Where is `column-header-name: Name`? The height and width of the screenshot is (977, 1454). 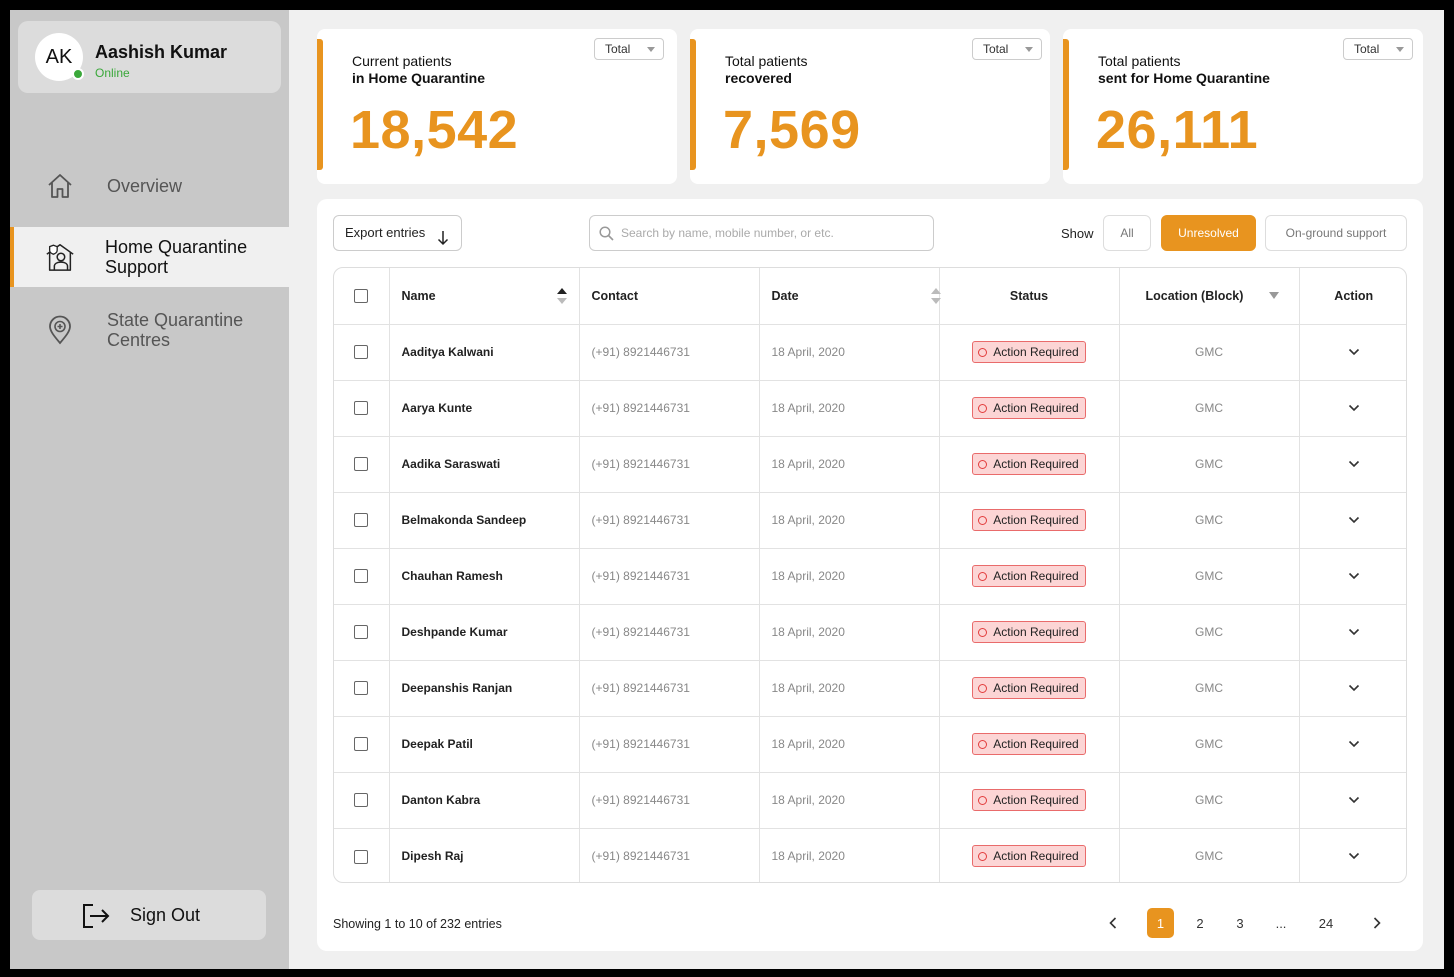 column-header-name: Name is located at coordinates (484, 296).